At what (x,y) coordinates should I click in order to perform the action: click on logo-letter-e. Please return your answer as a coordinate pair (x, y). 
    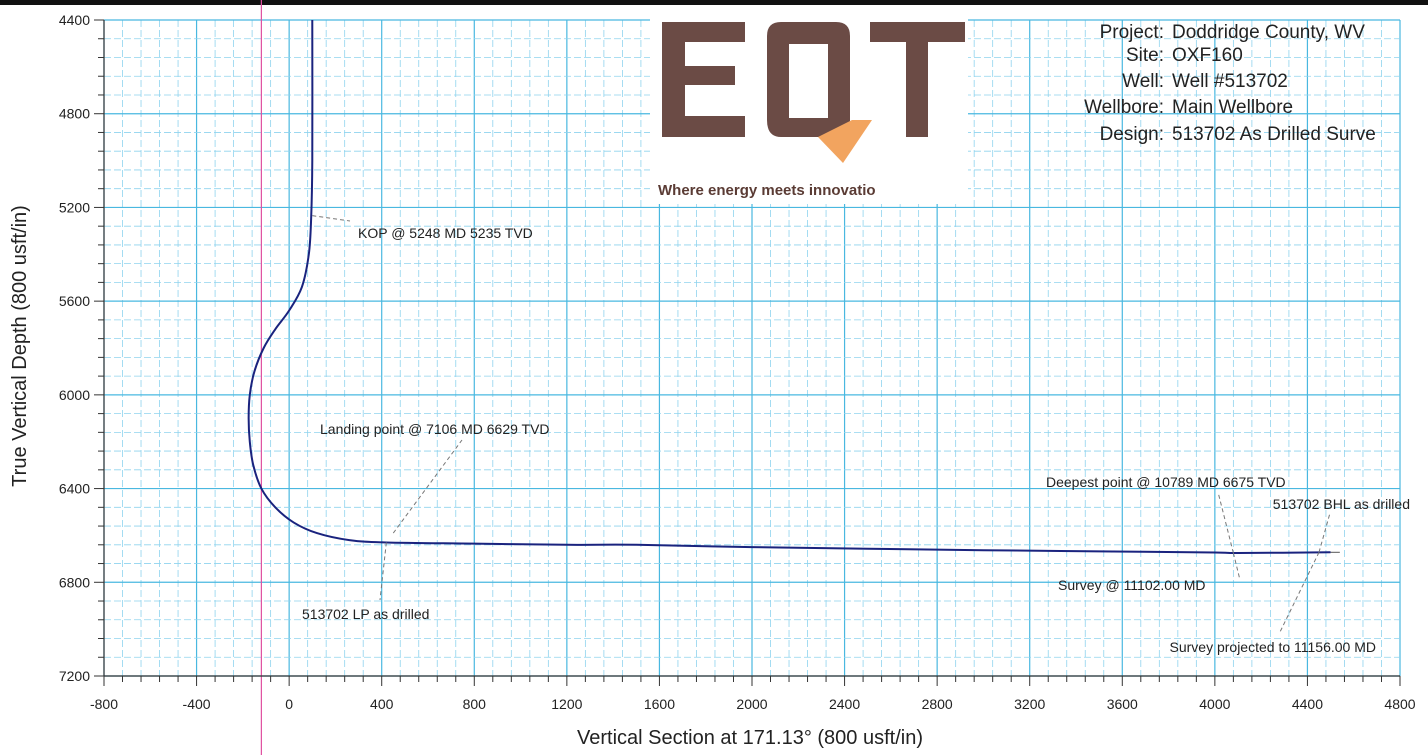
    Looking at the image, I should click on (703, 79).